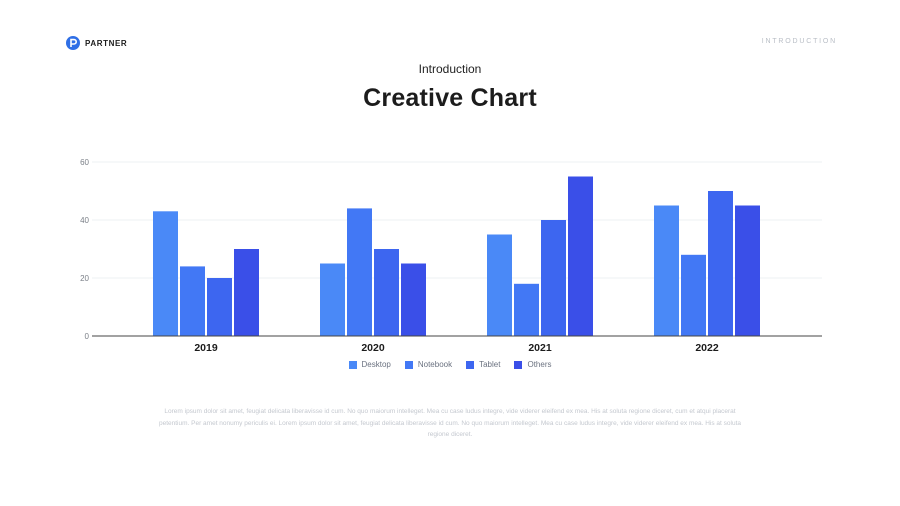 This screenshot has width=900, height=506. I want to click on bar-notebook-2021, so click(526, 309).